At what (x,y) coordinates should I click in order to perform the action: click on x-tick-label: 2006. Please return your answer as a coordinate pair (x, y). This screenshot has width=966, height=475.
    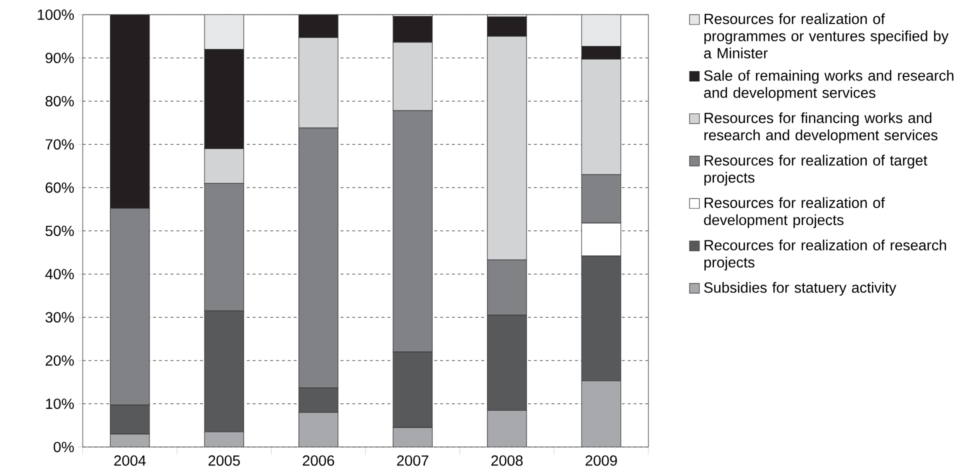
    Looking at the image, I should click on (318, 460).